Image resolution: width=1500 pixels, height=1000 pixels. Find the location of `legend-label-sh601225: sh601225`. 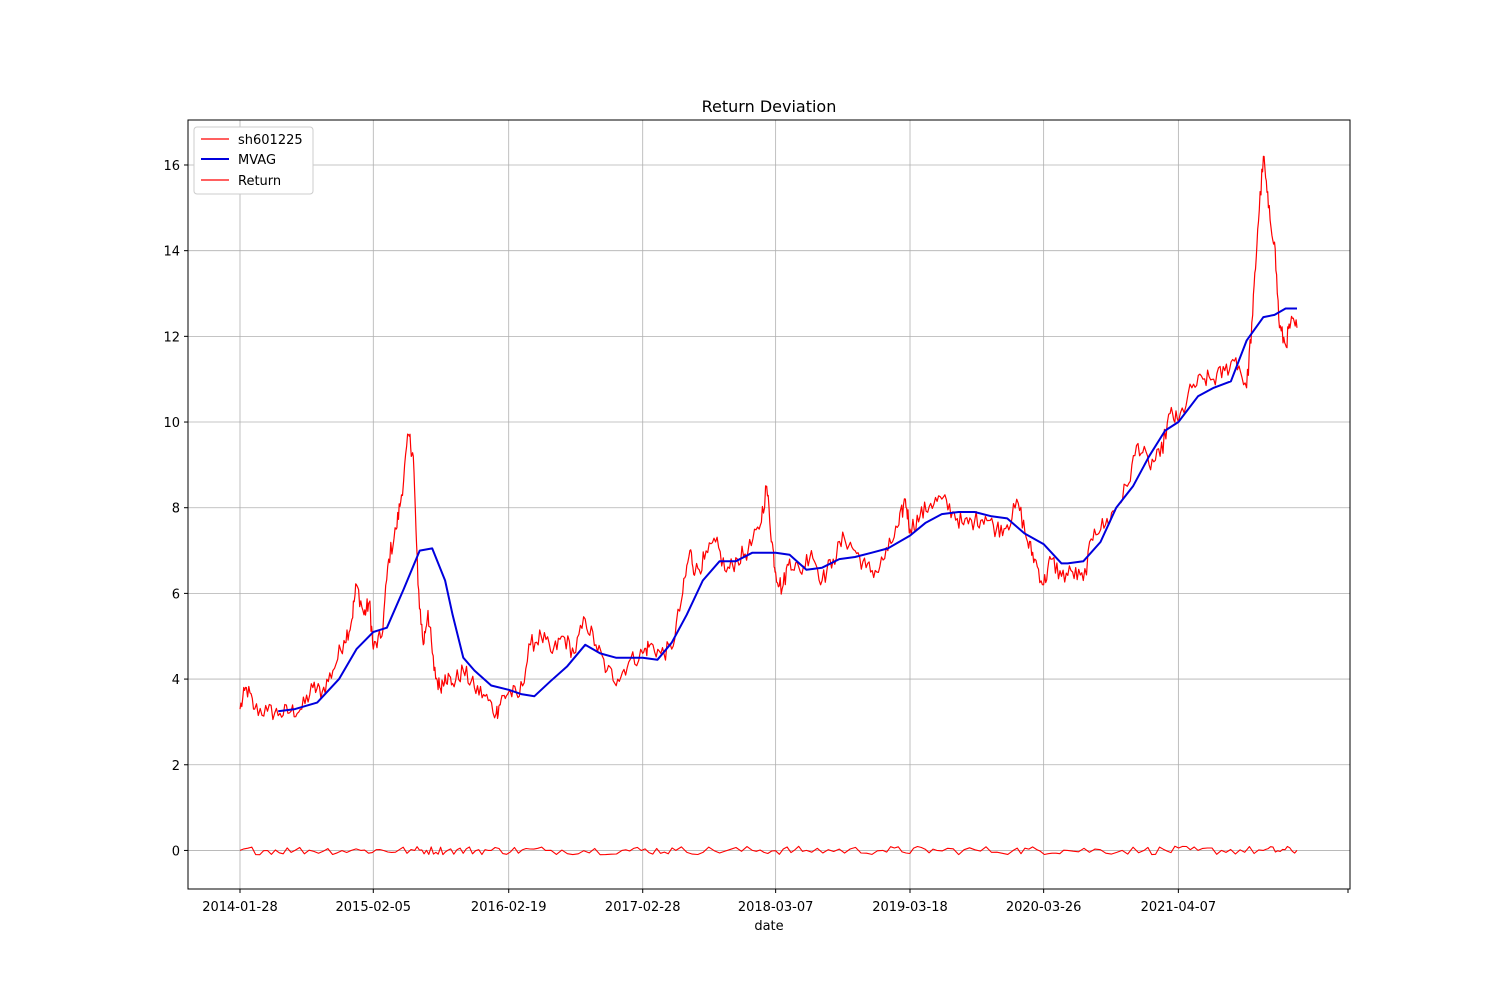

legend-label-sh601225: sh601225 is located at coordinates (270, 140).